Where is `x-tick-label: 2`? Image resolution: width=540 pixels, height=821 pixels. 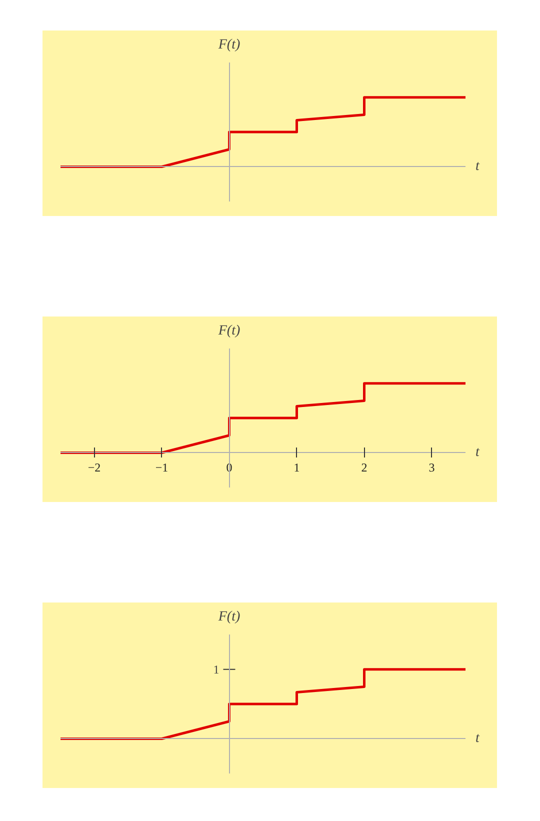
x-tick-label: 2 is located at coordinates (364, 467).